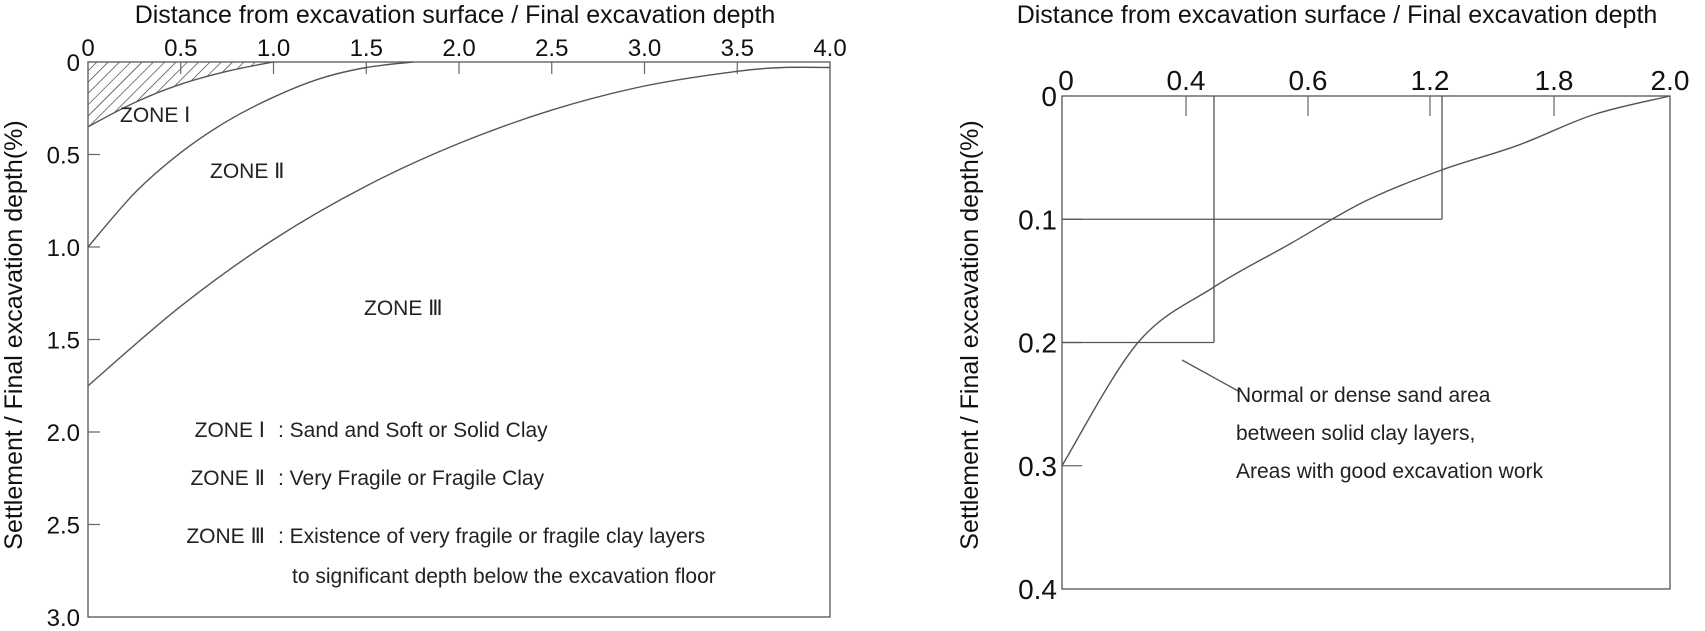 This screenshot has height=631, width=1705. What do you see at coordinates (366, 48) in the screenshot?
I see `left-x-tick-label: 1.5` at bounding box center [366, 48].